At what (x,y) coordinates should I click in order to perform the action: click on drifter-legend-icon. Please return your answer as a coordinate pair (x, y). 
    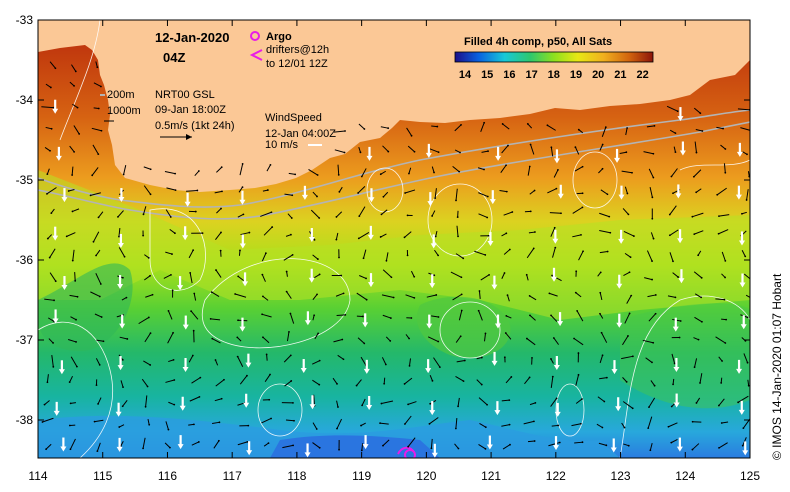
    Looking at the image, I should click on (256, 55).